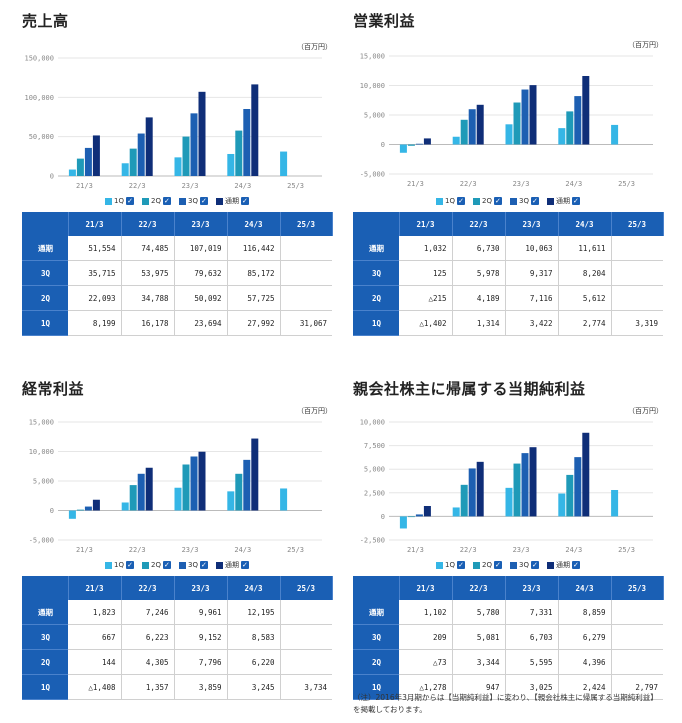  What do you see at coordinates (201, 298) in the screenshot?
I see `table-cell: 50,092` at bounding box center [201, 298].